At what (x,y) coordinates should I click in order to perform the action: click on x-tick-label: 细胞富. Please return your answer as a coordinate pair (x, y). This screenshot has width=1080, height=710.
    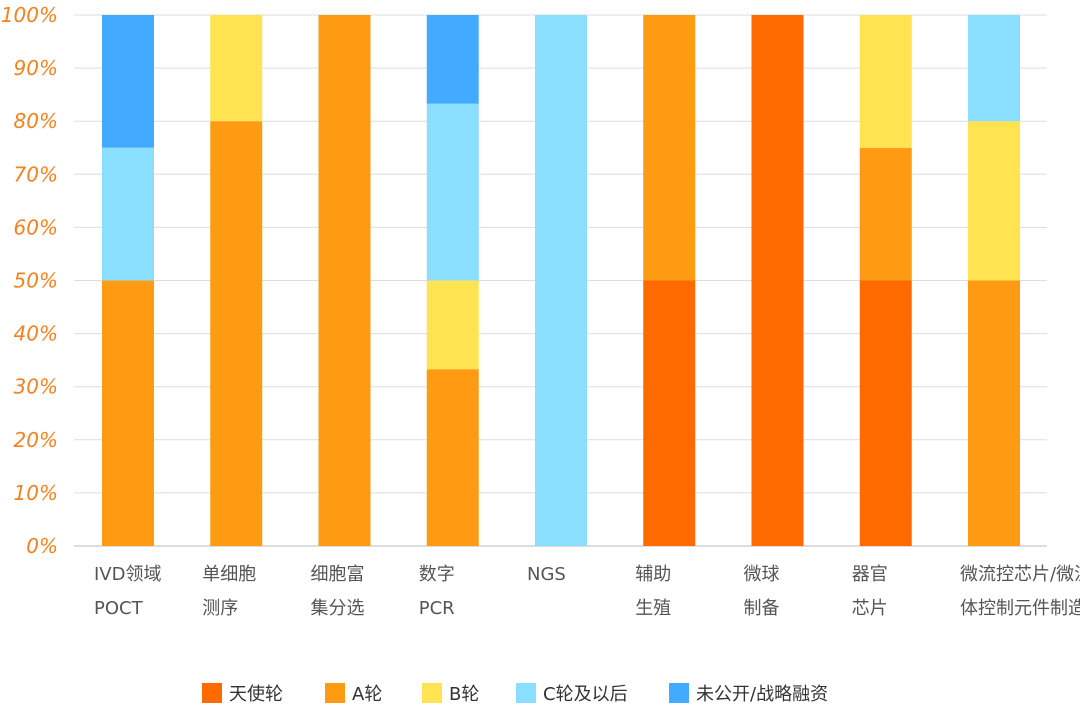
    Looking at the image, I should click on (338, 574).